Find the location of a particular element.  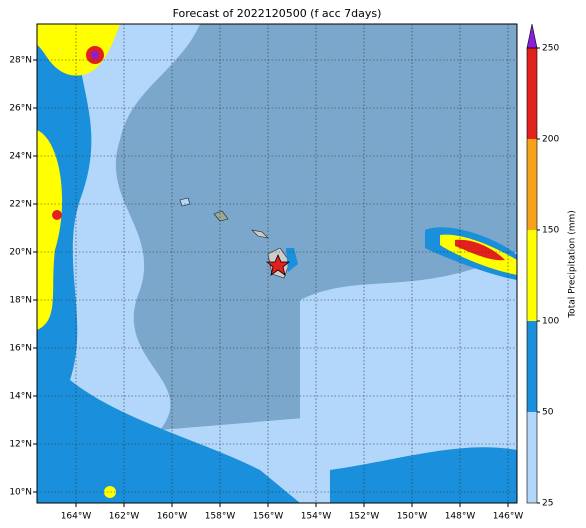

location-star is located at coordinates (278, 264).